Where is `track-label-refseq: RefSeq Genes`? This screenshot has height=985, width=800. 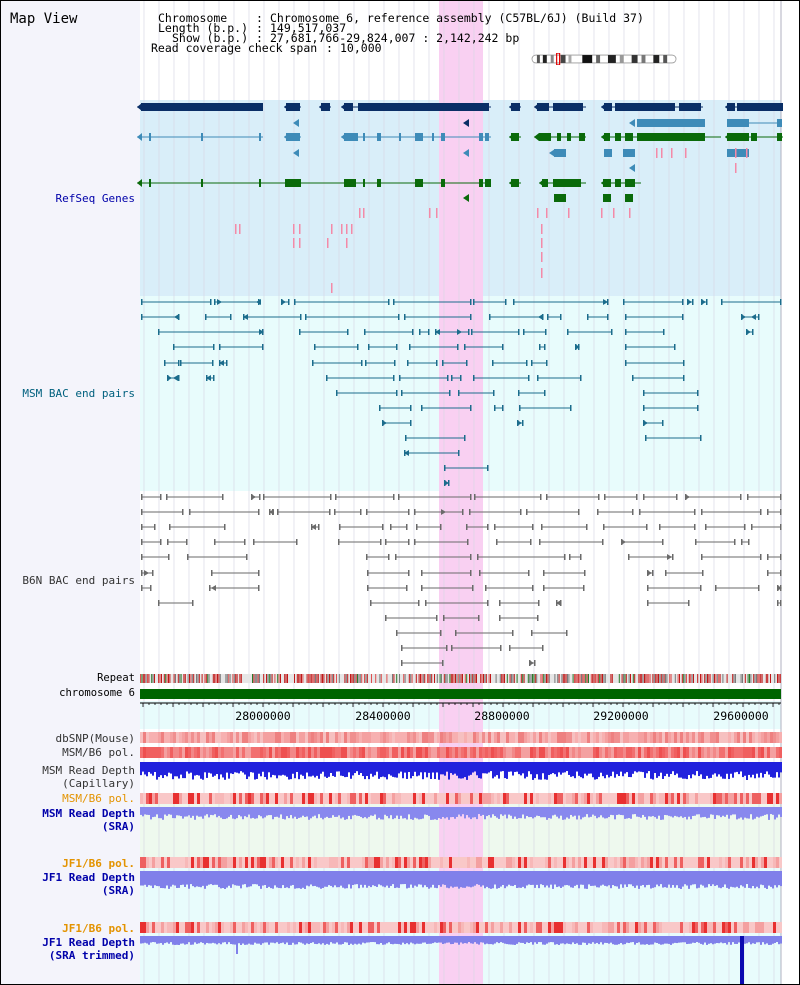 track-label-refseq: RefSeq Genes is located at coordinates (95, 198).